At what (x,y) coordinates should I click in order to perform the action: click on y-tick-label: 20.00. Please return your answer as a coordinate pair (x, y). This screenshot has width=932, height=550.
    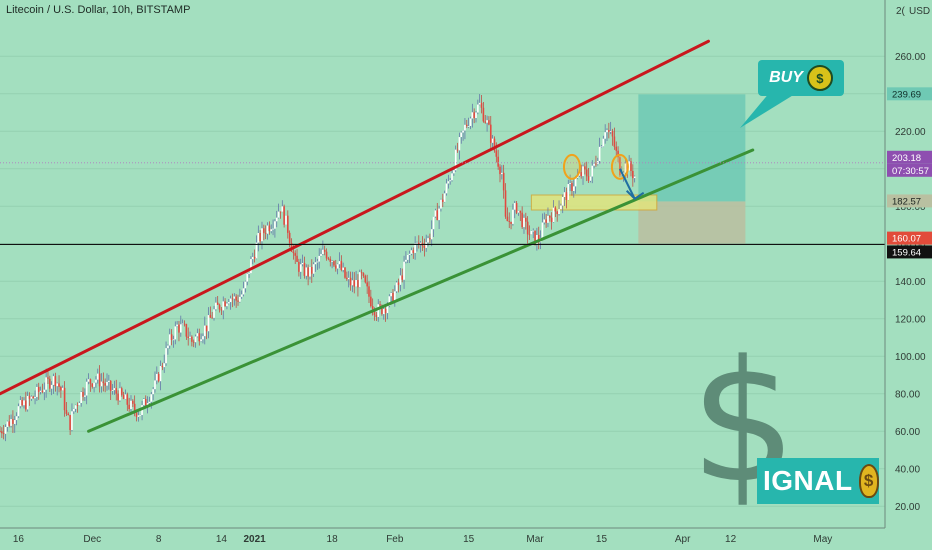
    Looking at the image, I should click on (907, 507).